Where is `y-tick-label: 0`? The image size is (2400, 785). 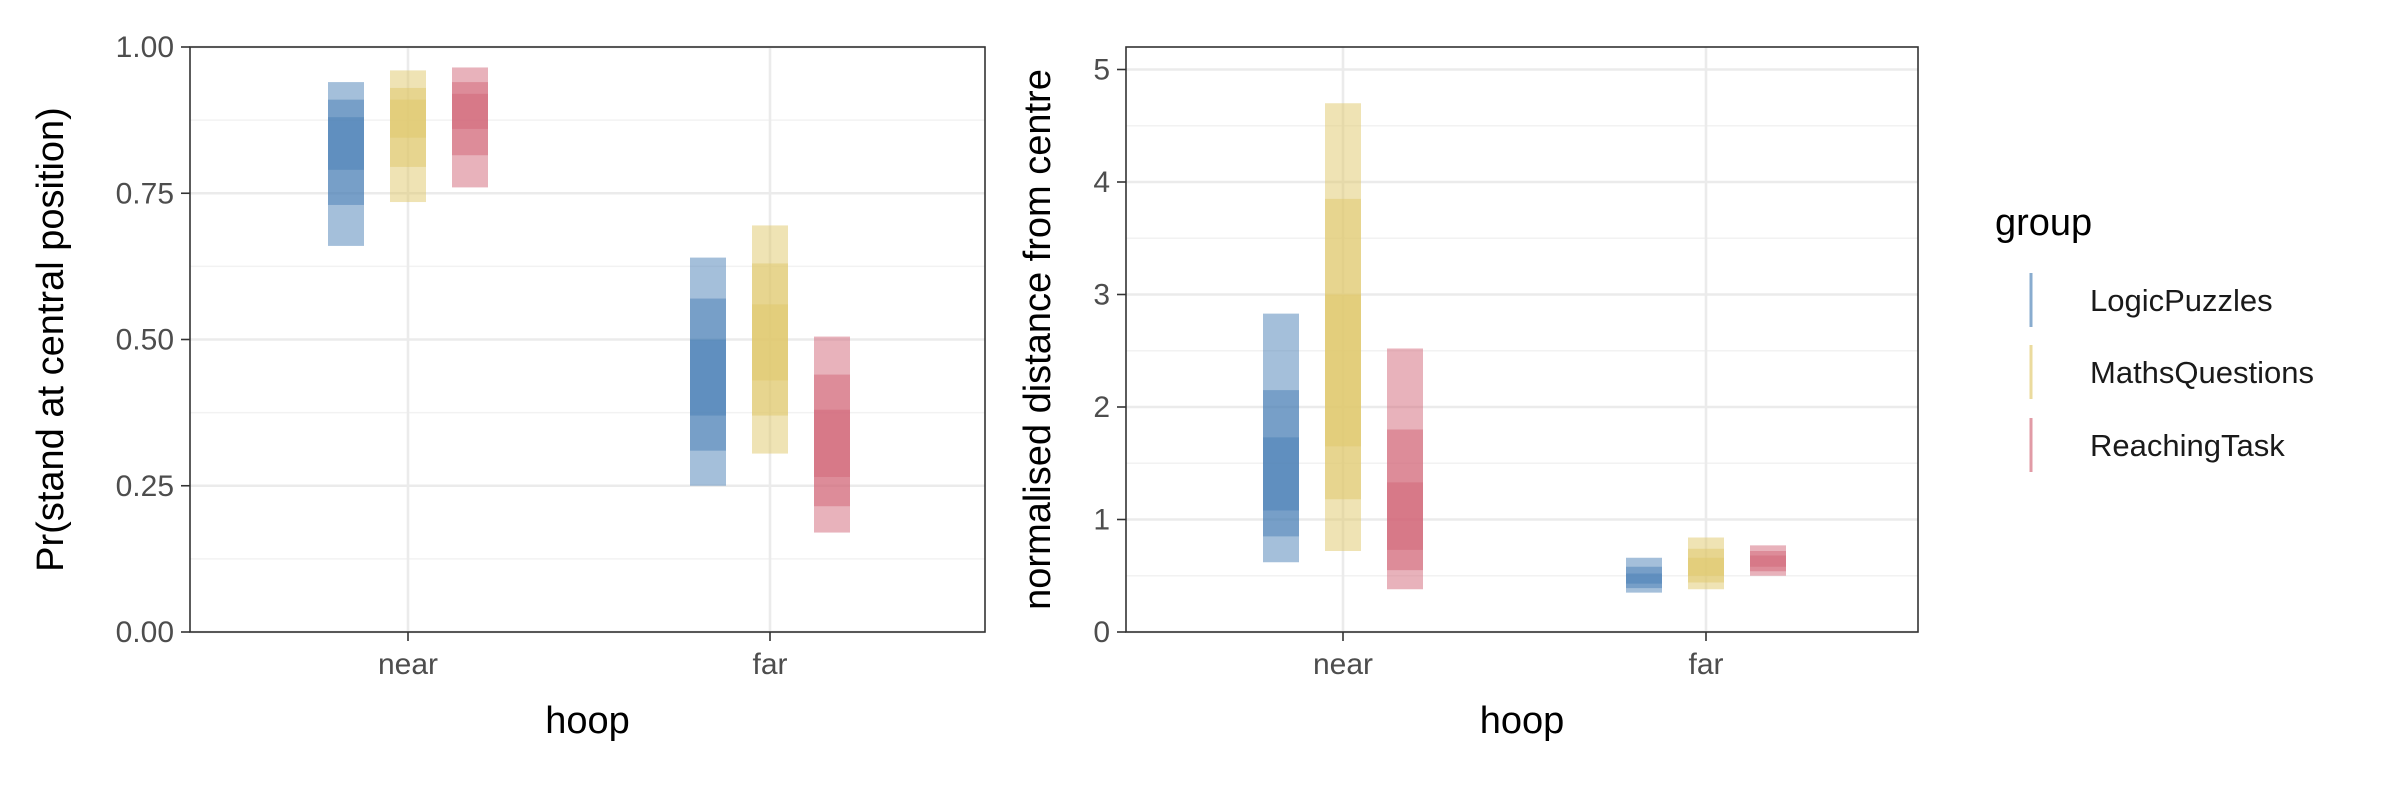 y-tick-label: 0 is located at coordinates (1101, 632).